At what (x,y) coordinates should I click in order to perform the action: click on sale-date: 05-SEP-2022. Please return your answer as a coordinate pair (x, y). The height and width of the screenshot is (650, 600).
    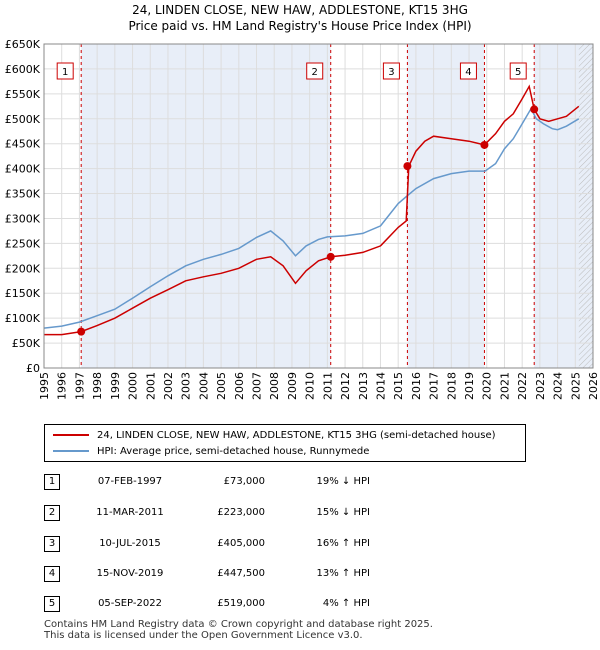
    Looking at the image, I should click on (130, 603).